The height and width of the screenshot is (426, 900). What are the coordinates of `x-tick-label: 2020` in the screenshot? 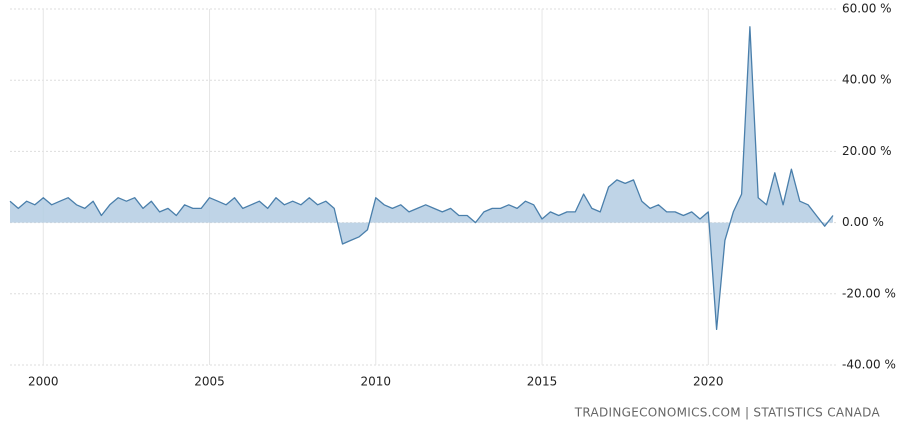 It's located at (708, 382).